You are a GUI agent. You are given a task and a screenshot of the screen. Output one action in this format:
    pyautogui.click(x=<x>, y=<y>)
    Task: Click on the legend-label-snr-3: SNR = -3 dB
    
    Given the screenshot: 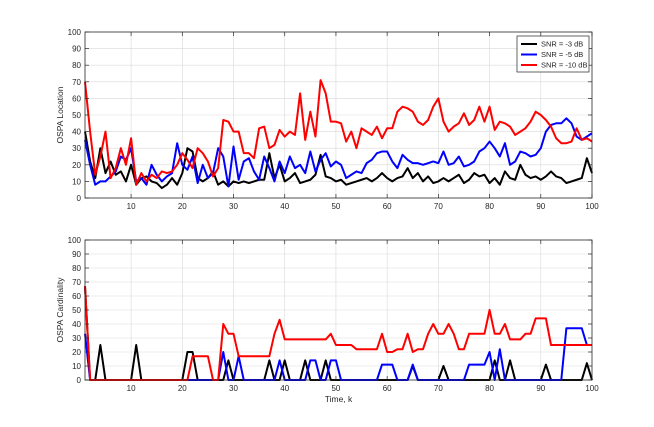 What is the action you would take?
    pyautogui.click(x=562, y=44)
    